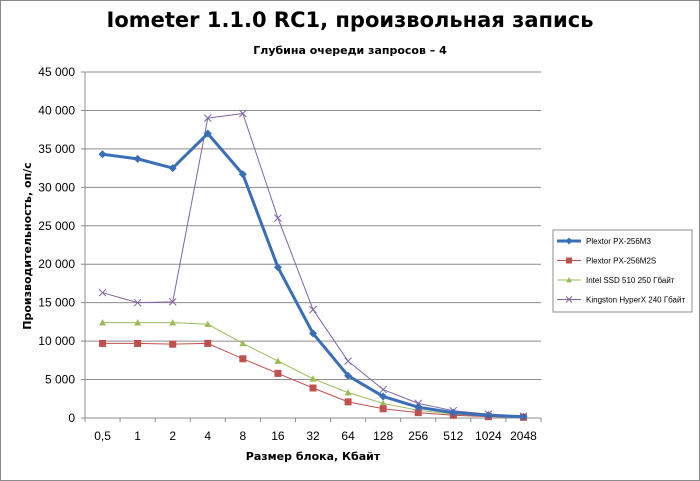 The width and height of the screenshot is (700, 481). Describe the element at coordinates (137, 436) in the screenshot. I see `x-tick-label: 1` at that location.